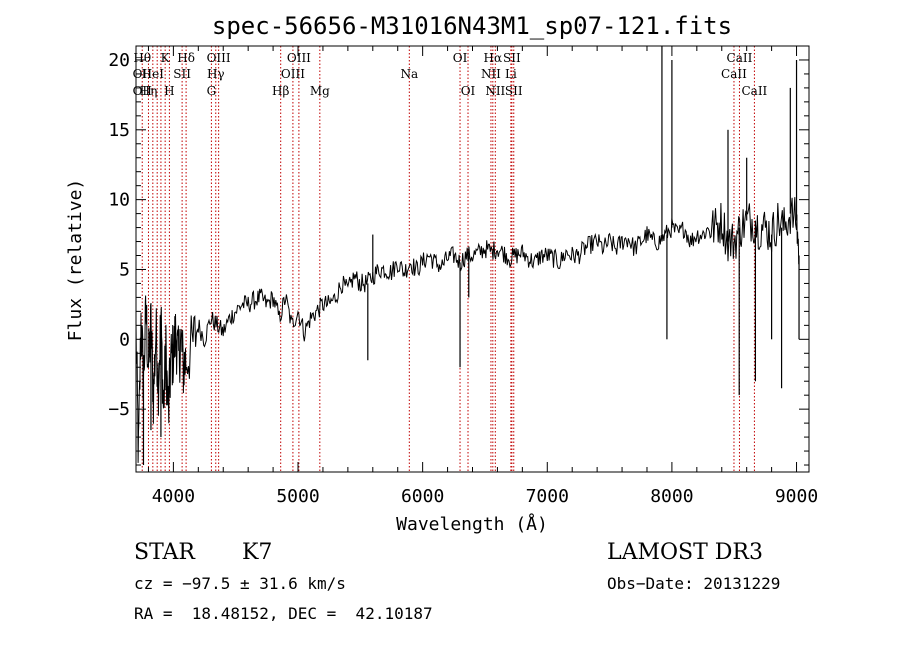 The image size is (900, 649). Describe the element at coordinates (153, 74) in the screenshot. I see `line-label: HeI` at that location.